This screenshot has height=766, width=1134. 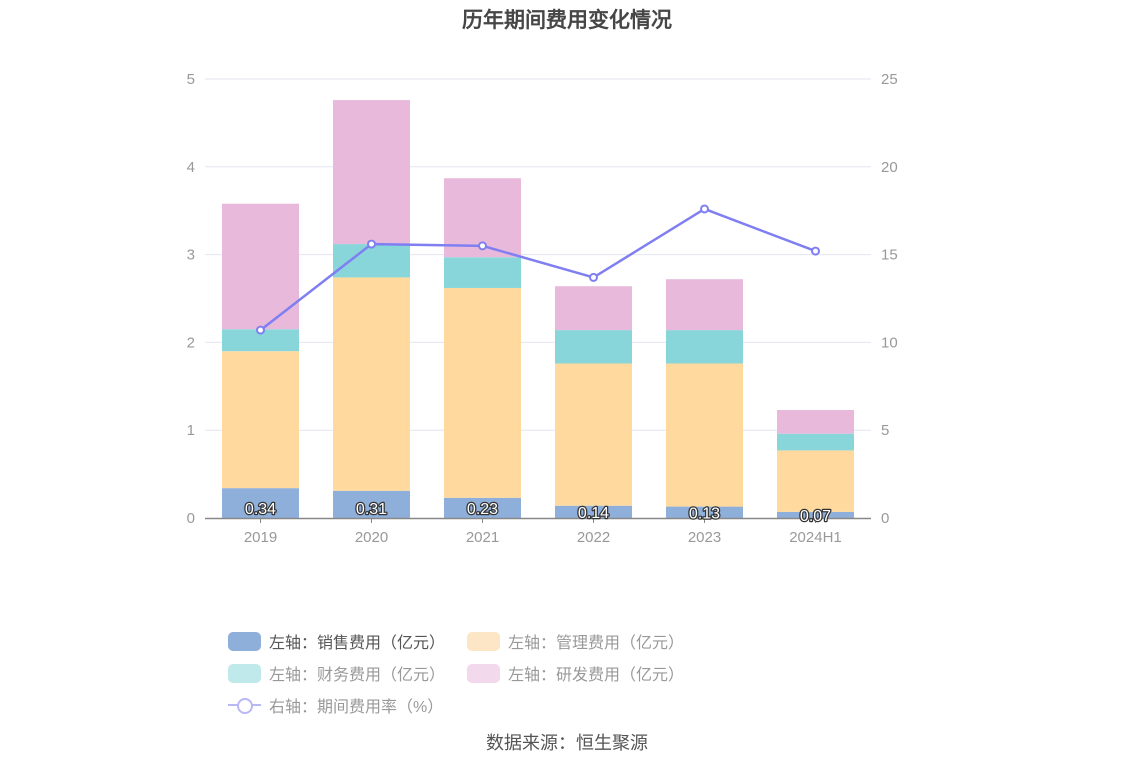 I want to click on legend-label-finance: 左轴：财务费用（亿元）, so click(x=357, y=675).